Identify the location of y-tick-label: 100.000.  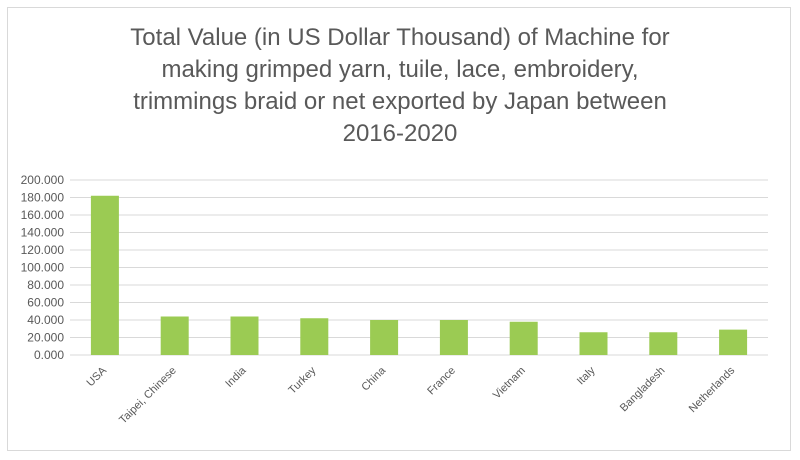
(43, 268).